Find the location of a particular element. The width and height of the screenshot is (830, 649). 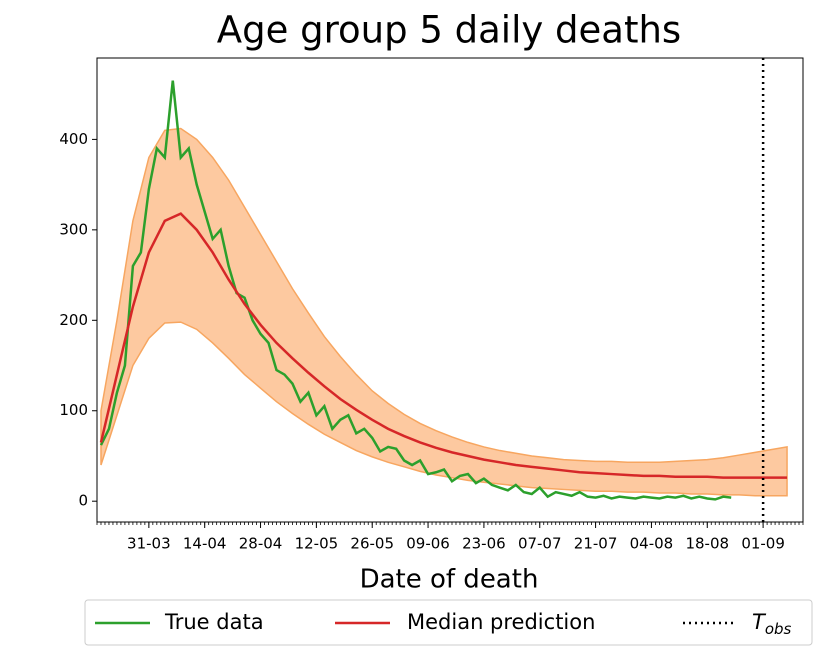

x-tick-label: 01-09 is located at coordinates (763, 544).